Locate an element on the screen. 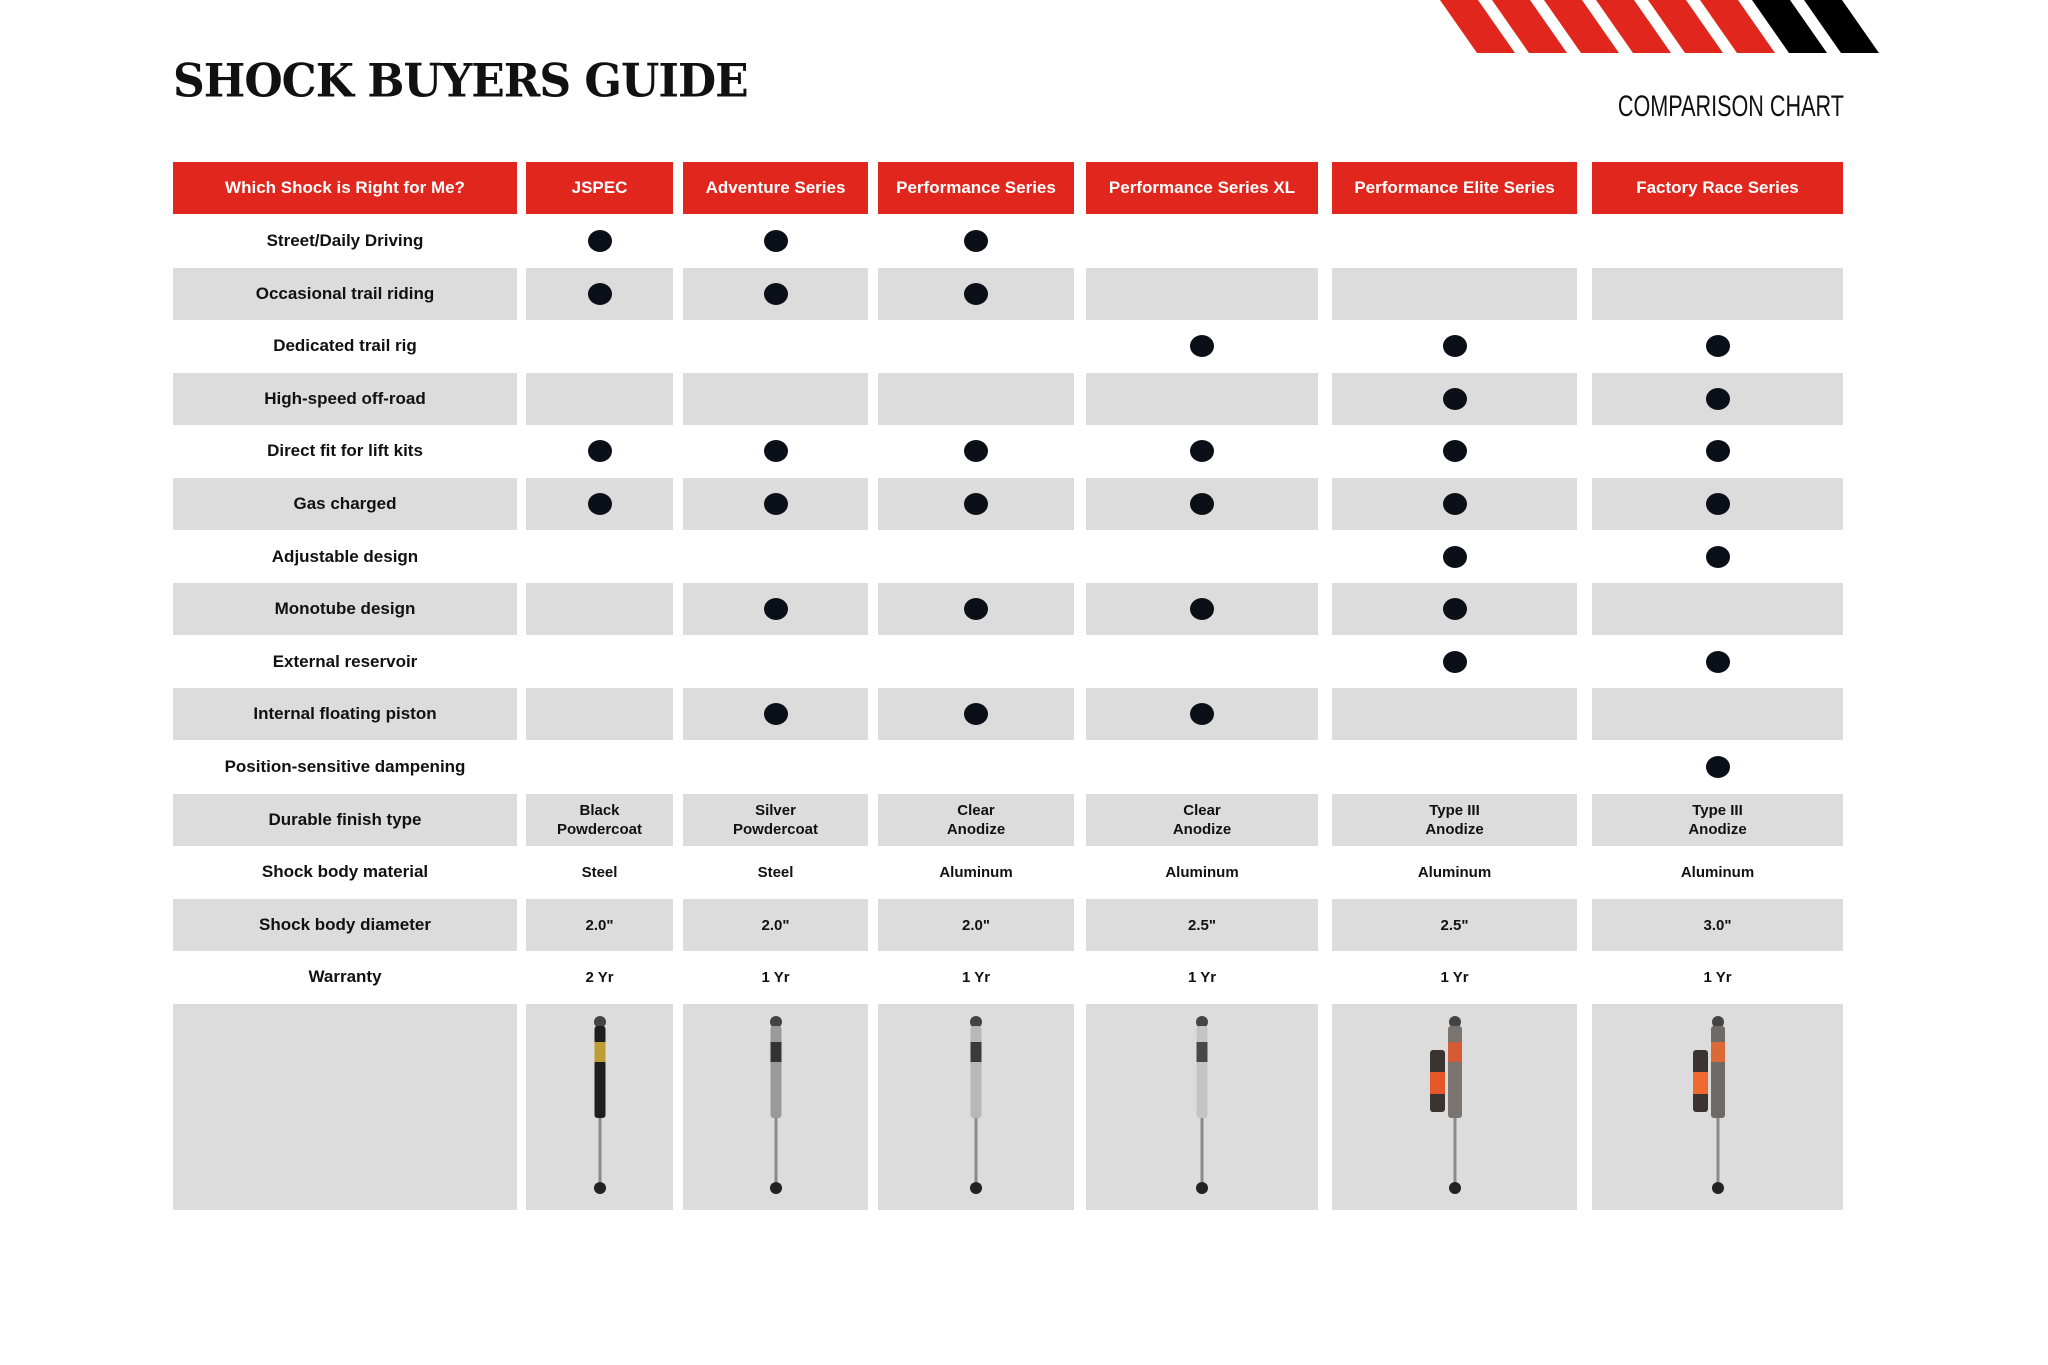  header-corner-label: Which Shock is Right for Me? is located at coordinates (345, 188).